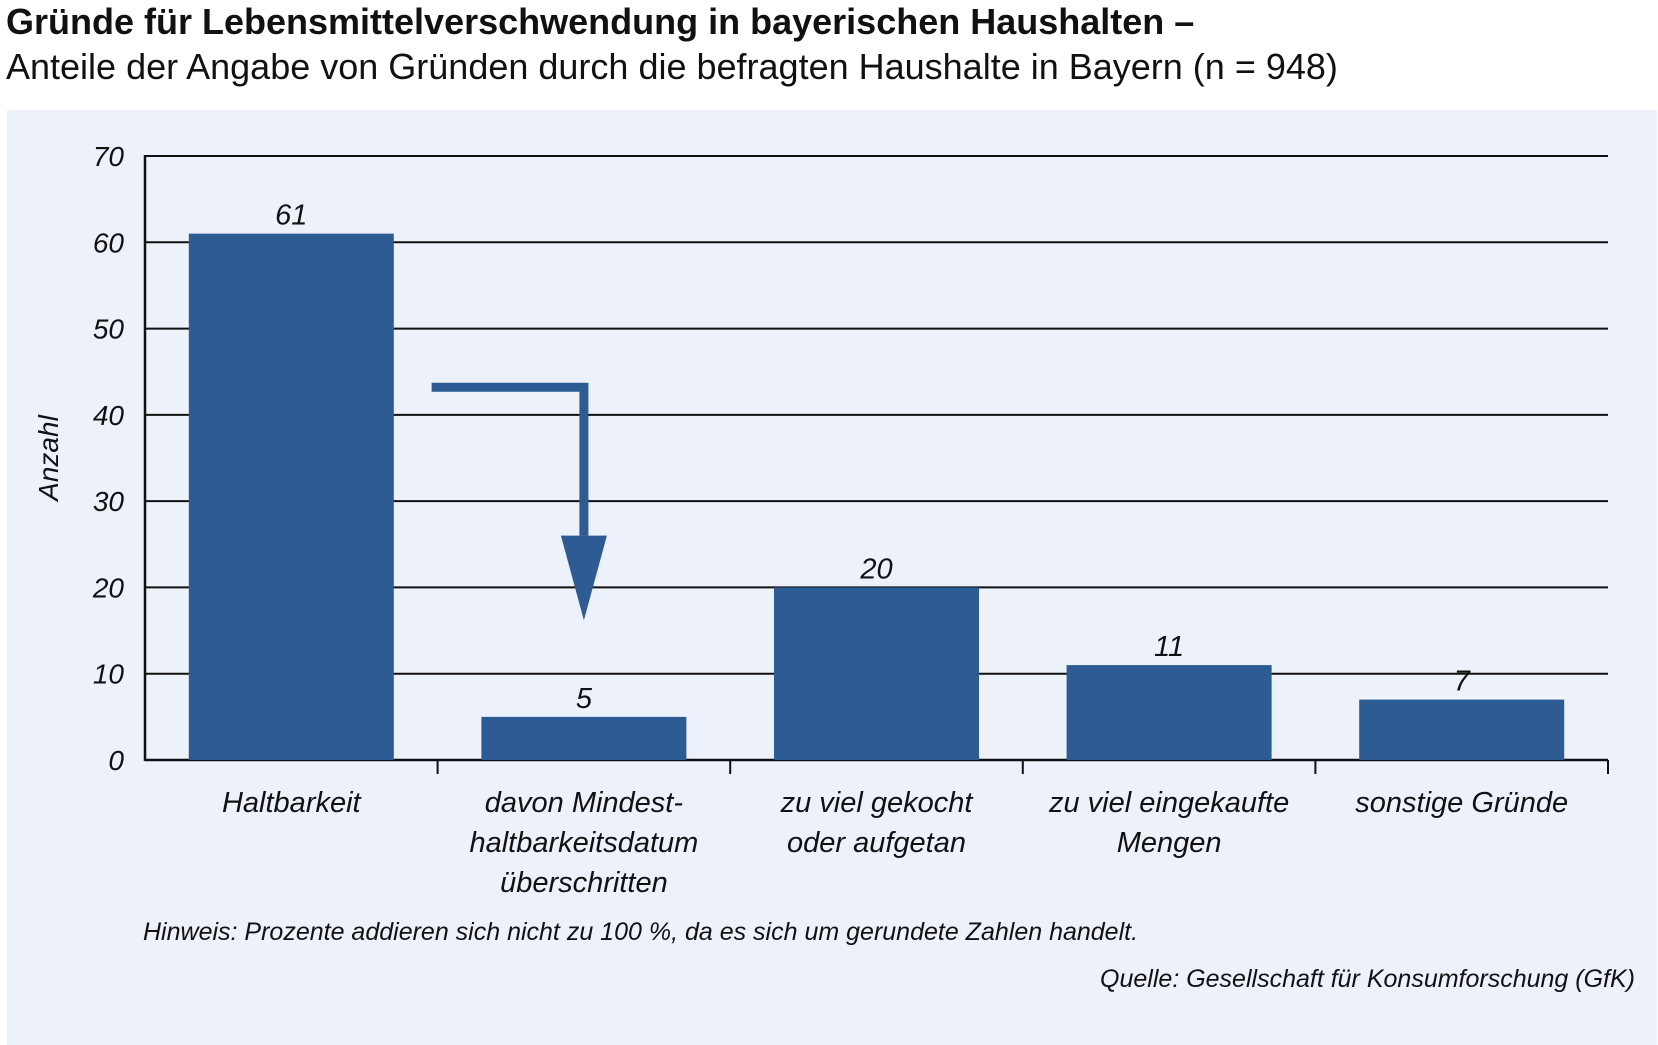  I want to click on y-tick-label: 70, so click(109, 156).